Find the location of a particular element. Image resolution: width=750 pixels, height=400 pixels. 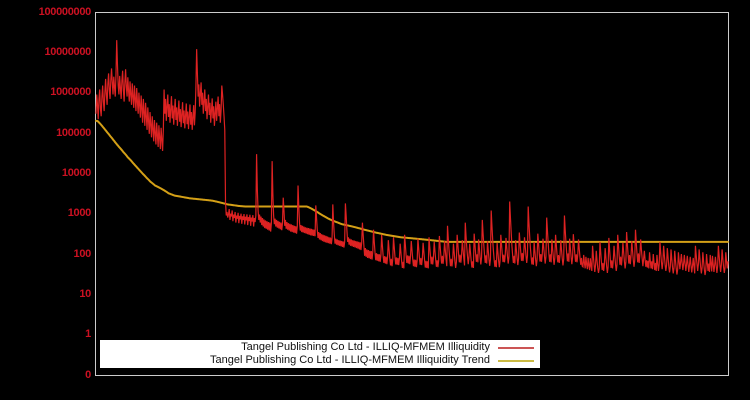

y-tick-label: 1000000 is located at coordinates (70, 92).